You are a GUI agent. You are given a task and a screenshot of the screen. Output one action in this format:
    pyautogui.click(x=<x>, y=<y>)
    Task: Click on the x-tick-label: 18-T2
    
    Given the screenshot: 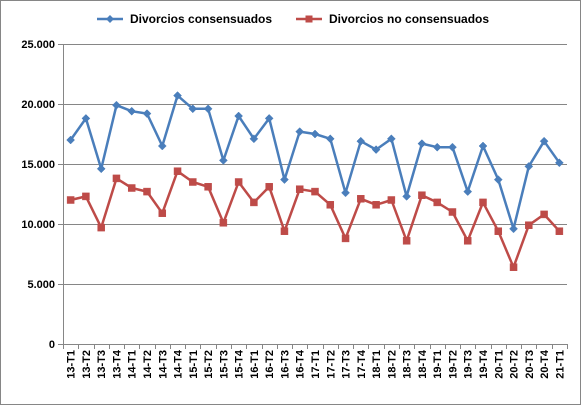 What is the action you would take?
    pyautogui.click(x=392, y=364)
    